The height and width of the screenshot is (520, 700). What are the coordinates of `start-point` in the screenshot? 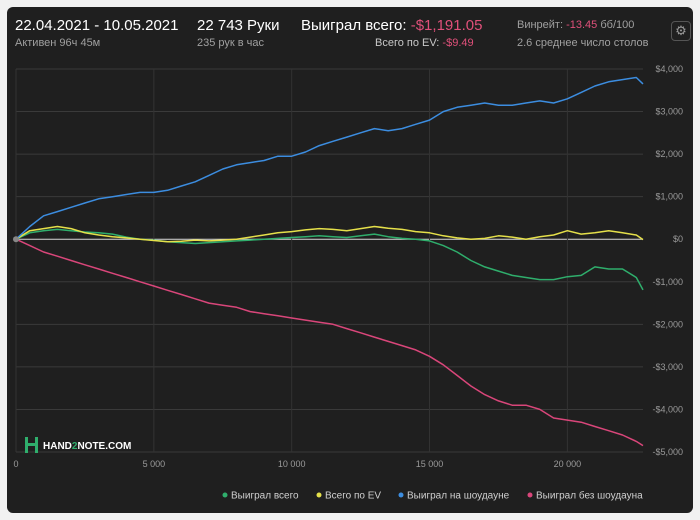 It's located at (16, 239).